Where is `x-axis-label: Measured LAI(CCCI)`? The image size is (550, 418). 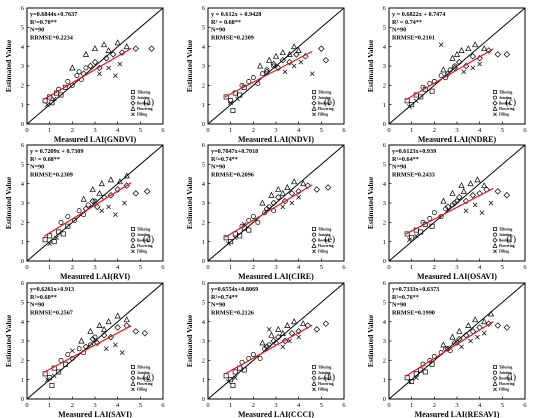
x-axis-label: Measured LAI(CCCI) is located at coordinates (276, 414).